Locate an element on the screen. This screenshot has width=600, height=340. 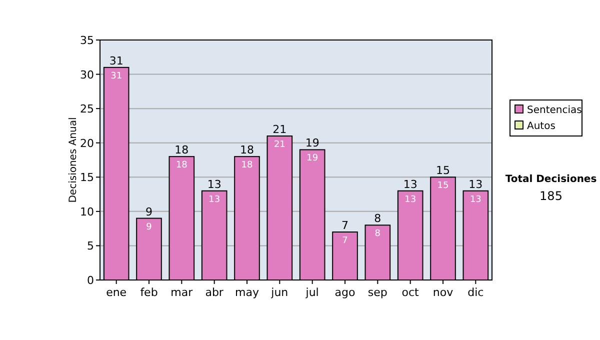
total-label: 9 is located at coordinates (149, 211).